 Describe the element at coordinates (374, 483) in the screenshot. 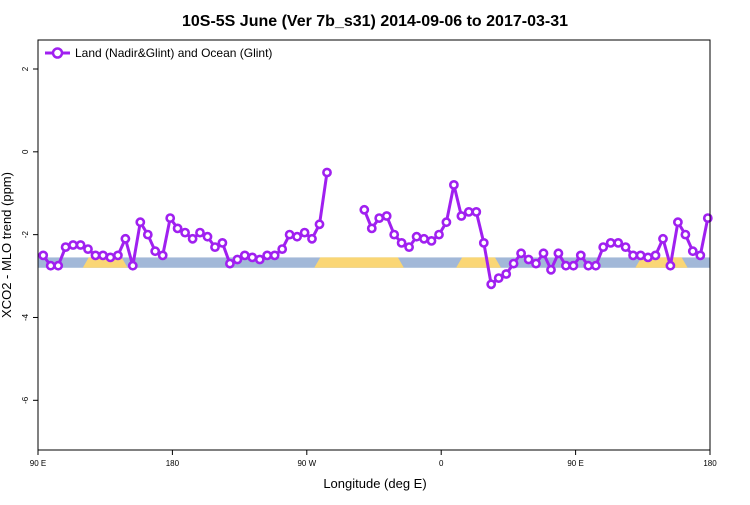

I see `x-axis-label: Longitude (deg E)` at that location.